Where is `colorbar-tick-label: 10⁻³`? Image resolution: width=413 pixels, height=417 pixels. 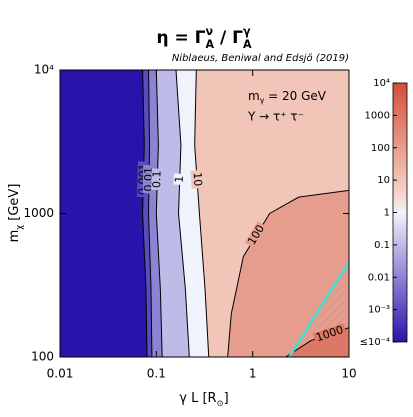 colorbar-tick-label: 10⁻³ is located at coordinates (379, 310).